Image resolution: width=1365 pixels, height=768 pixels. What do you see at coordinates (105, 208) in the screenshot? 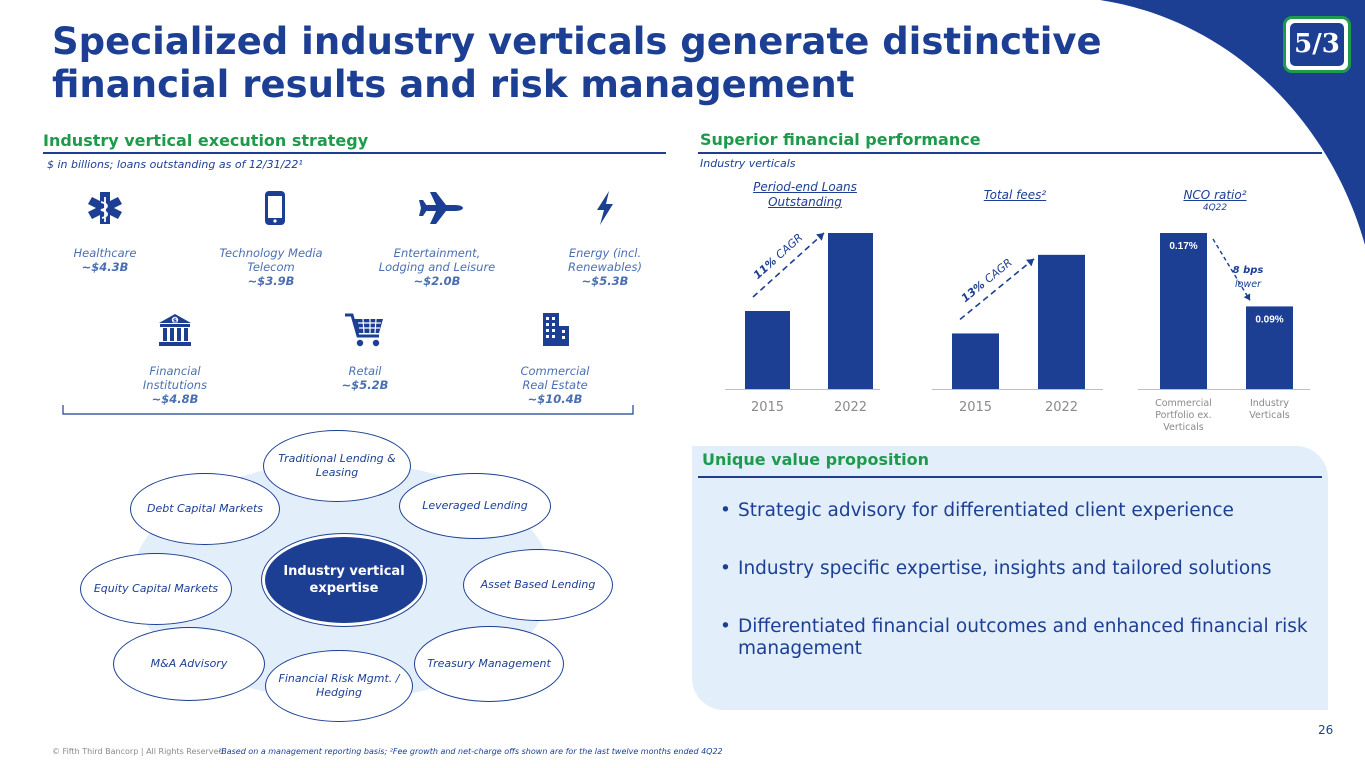
I see `caduceus-icon` at bounding box center [105, 208].